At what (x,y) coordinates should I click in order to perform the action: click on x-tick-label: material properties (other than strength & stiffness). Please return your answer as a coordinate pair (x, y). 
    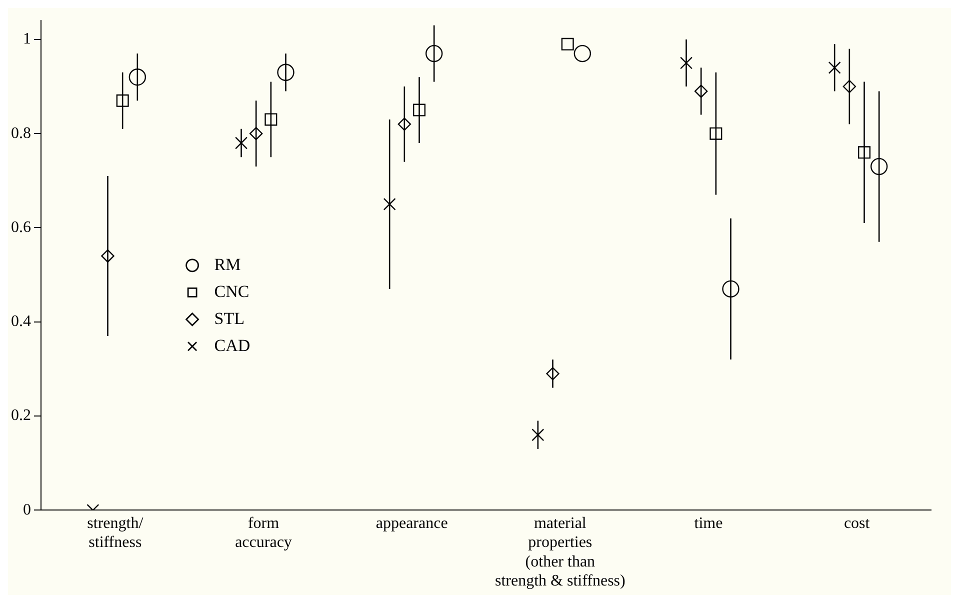
    Looking at the image, I should click on (560, 552).